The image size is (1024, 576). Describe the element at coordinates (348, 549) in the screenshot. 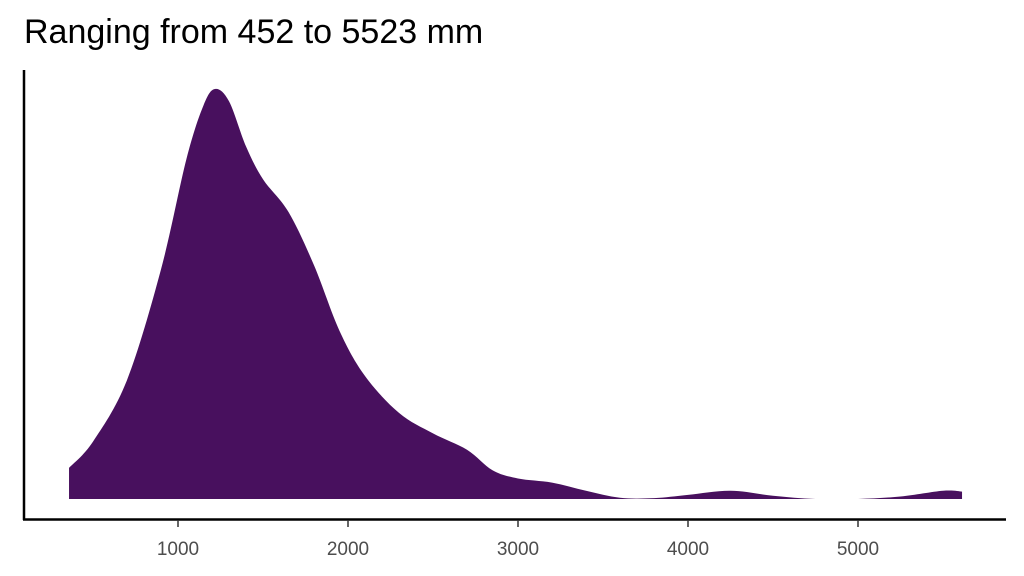

I see `x-tick-label: 2000` at that location.